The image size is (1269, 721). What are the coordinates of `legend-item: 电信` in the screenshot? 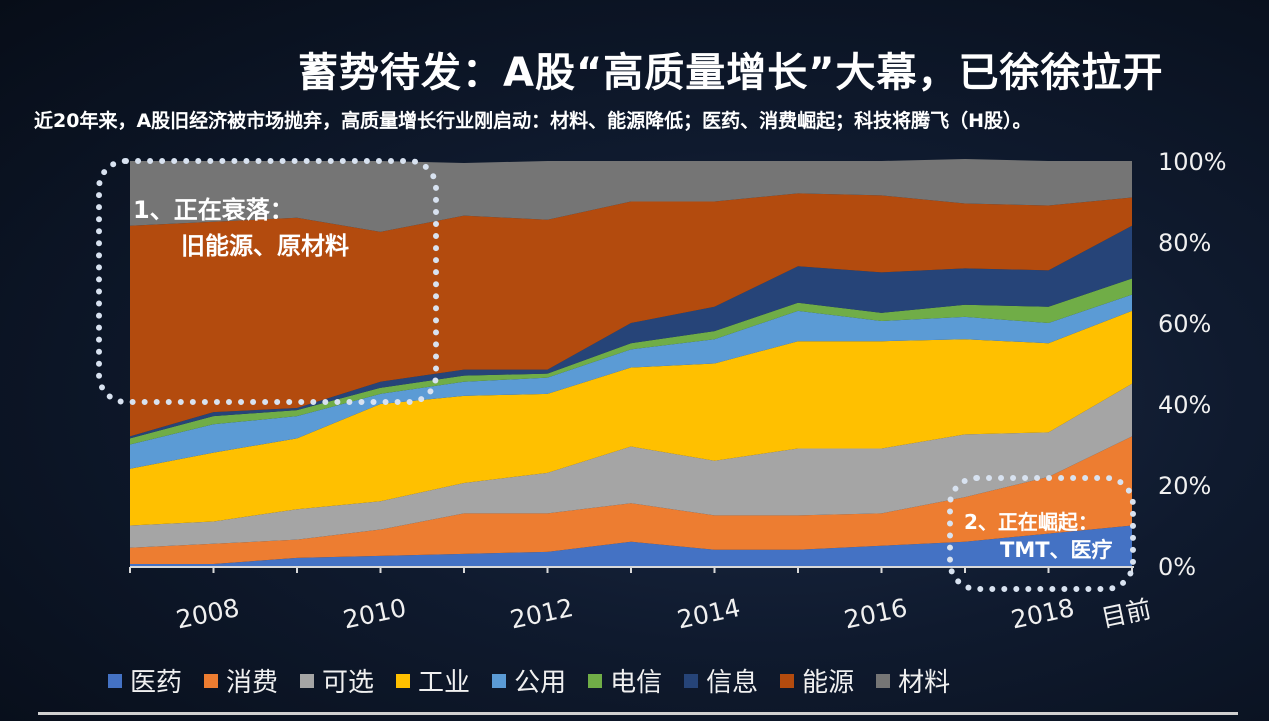 It's located at (625, 680).